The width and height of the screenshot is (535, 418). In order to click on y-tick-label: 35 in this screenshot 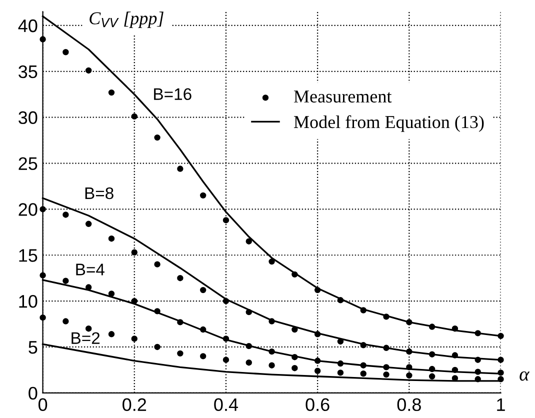, I will do `click(28, 71)`.